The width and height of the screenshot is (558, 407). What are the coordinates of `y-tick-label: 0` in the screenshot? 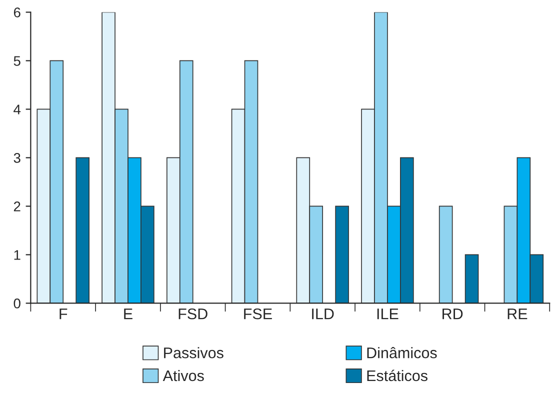 It's located at (17, 303).